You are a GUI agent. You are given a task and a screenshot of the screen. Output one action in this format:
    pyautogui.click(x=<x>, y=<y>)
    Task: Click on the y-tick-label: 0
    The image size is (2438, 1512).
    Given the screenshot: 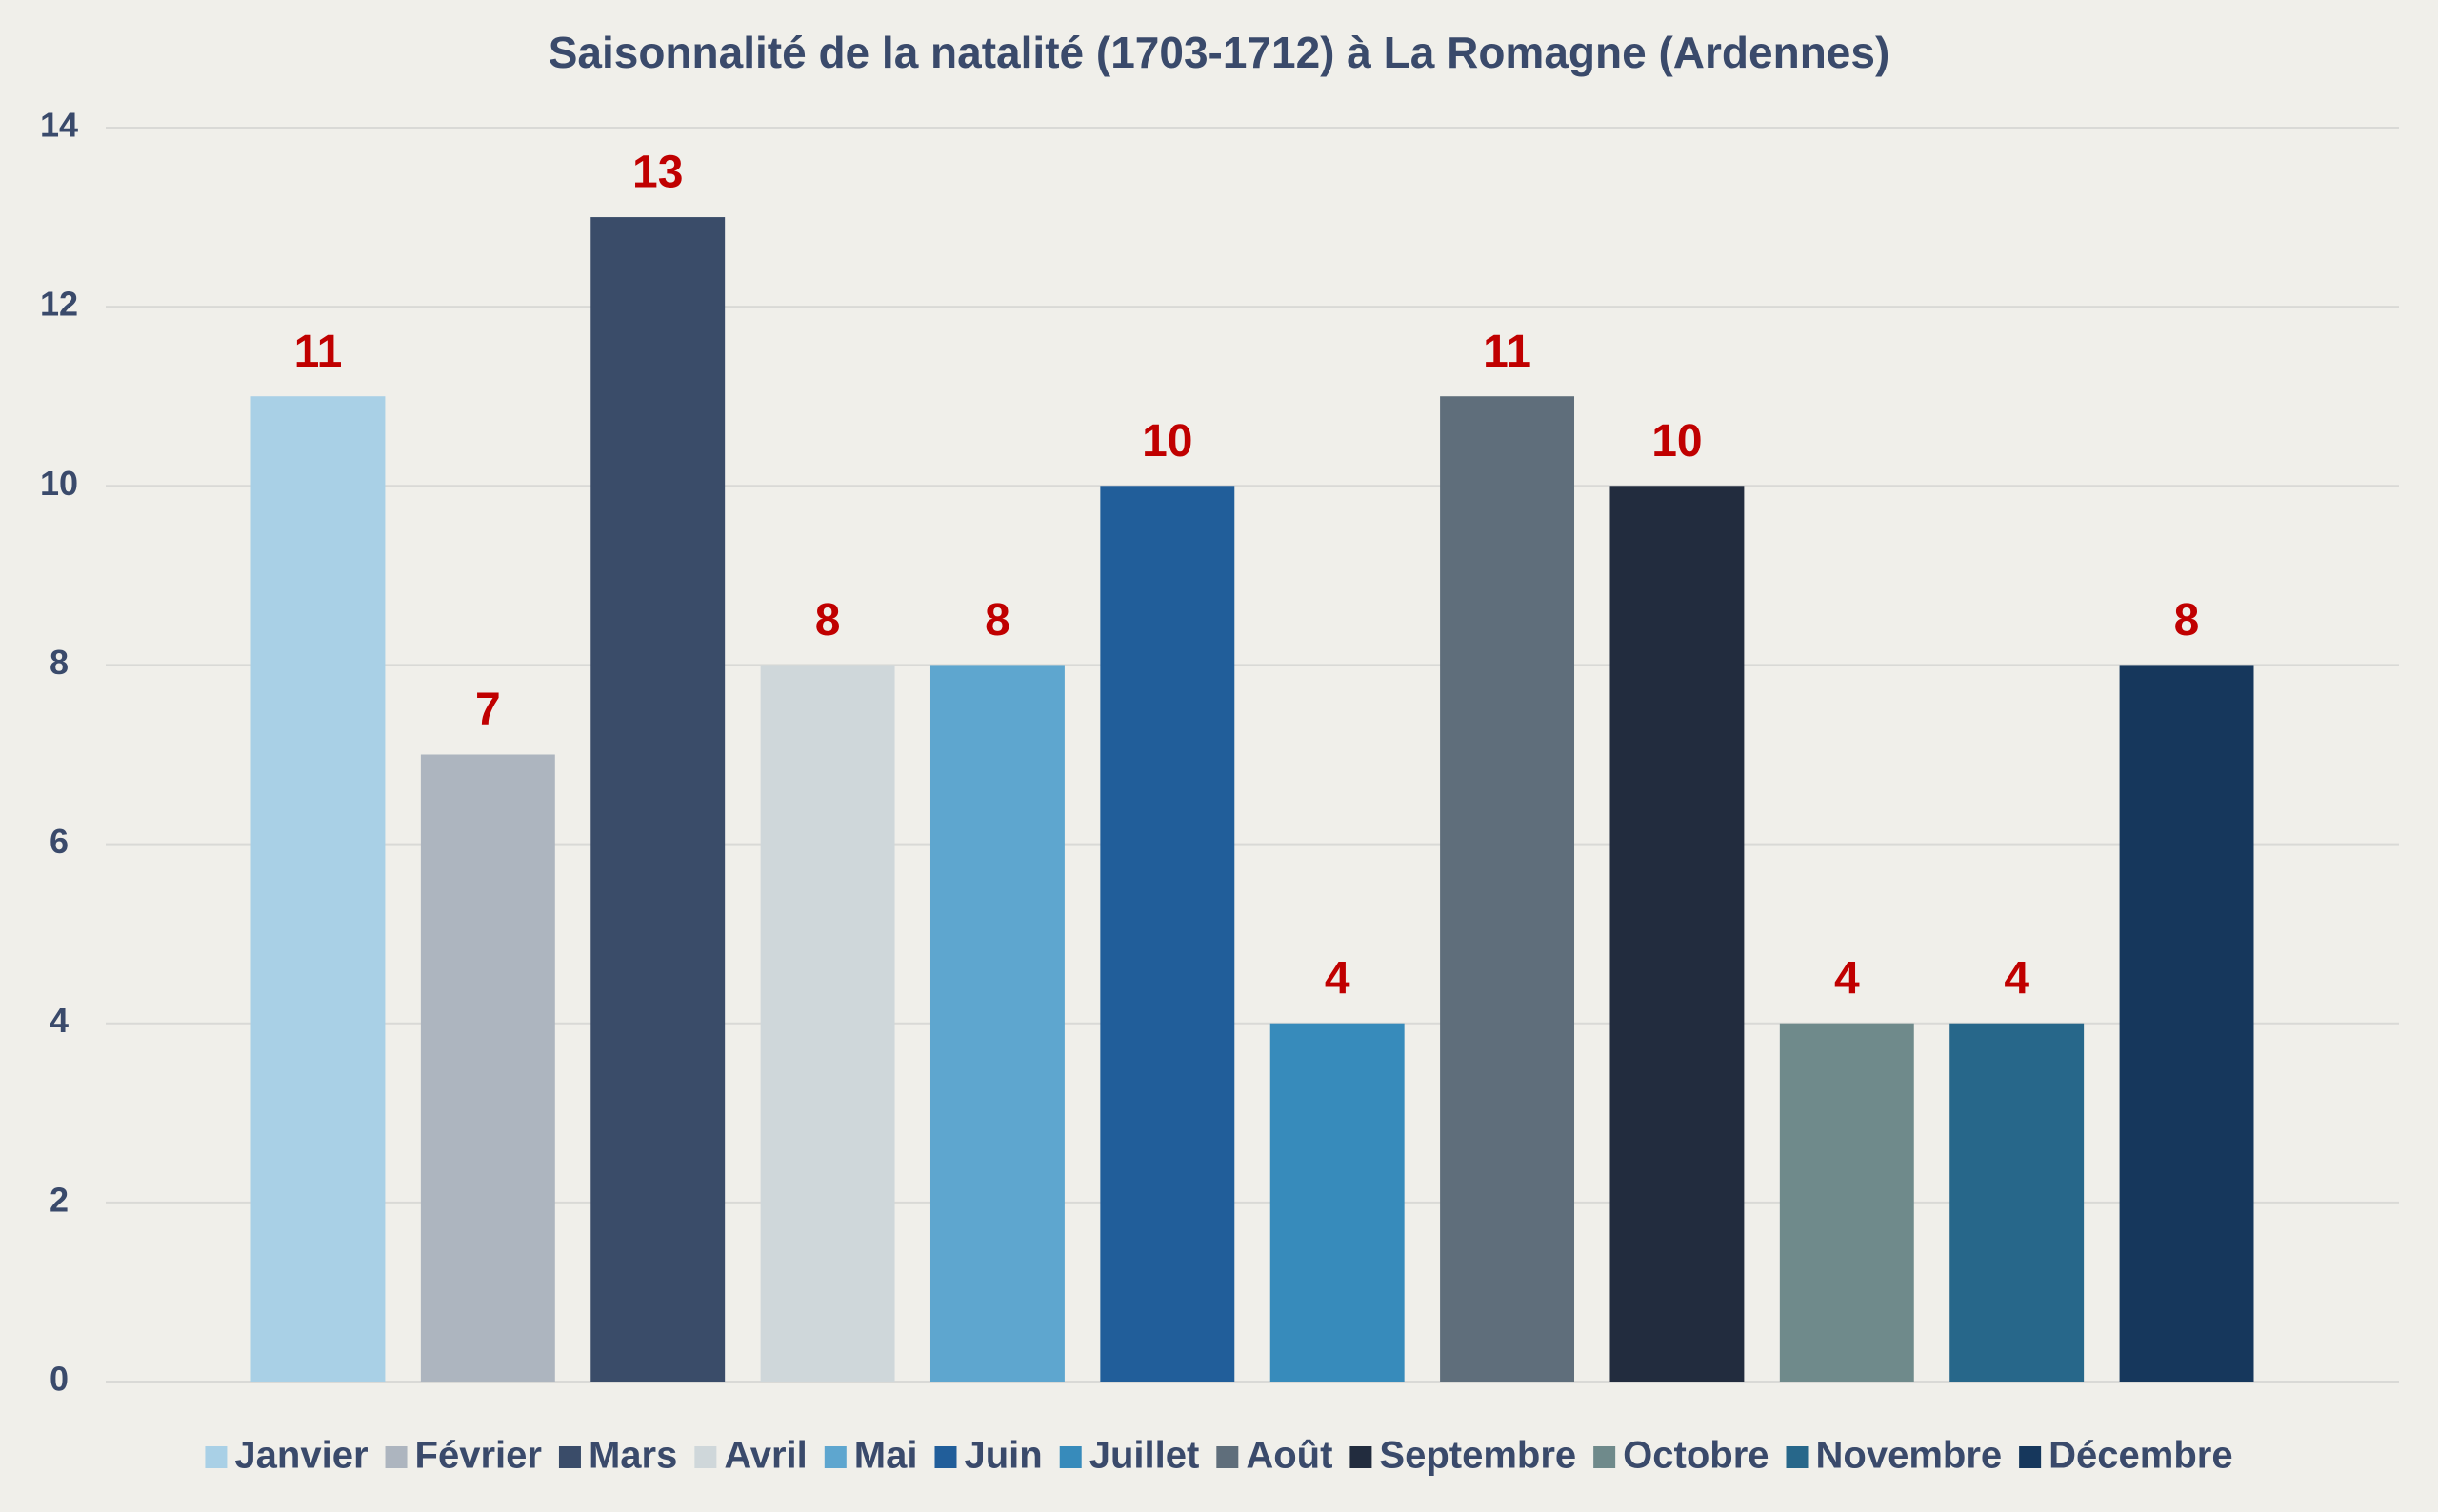 What is the action you would take?
    pyautogui.click(x=59, y=1379)
    